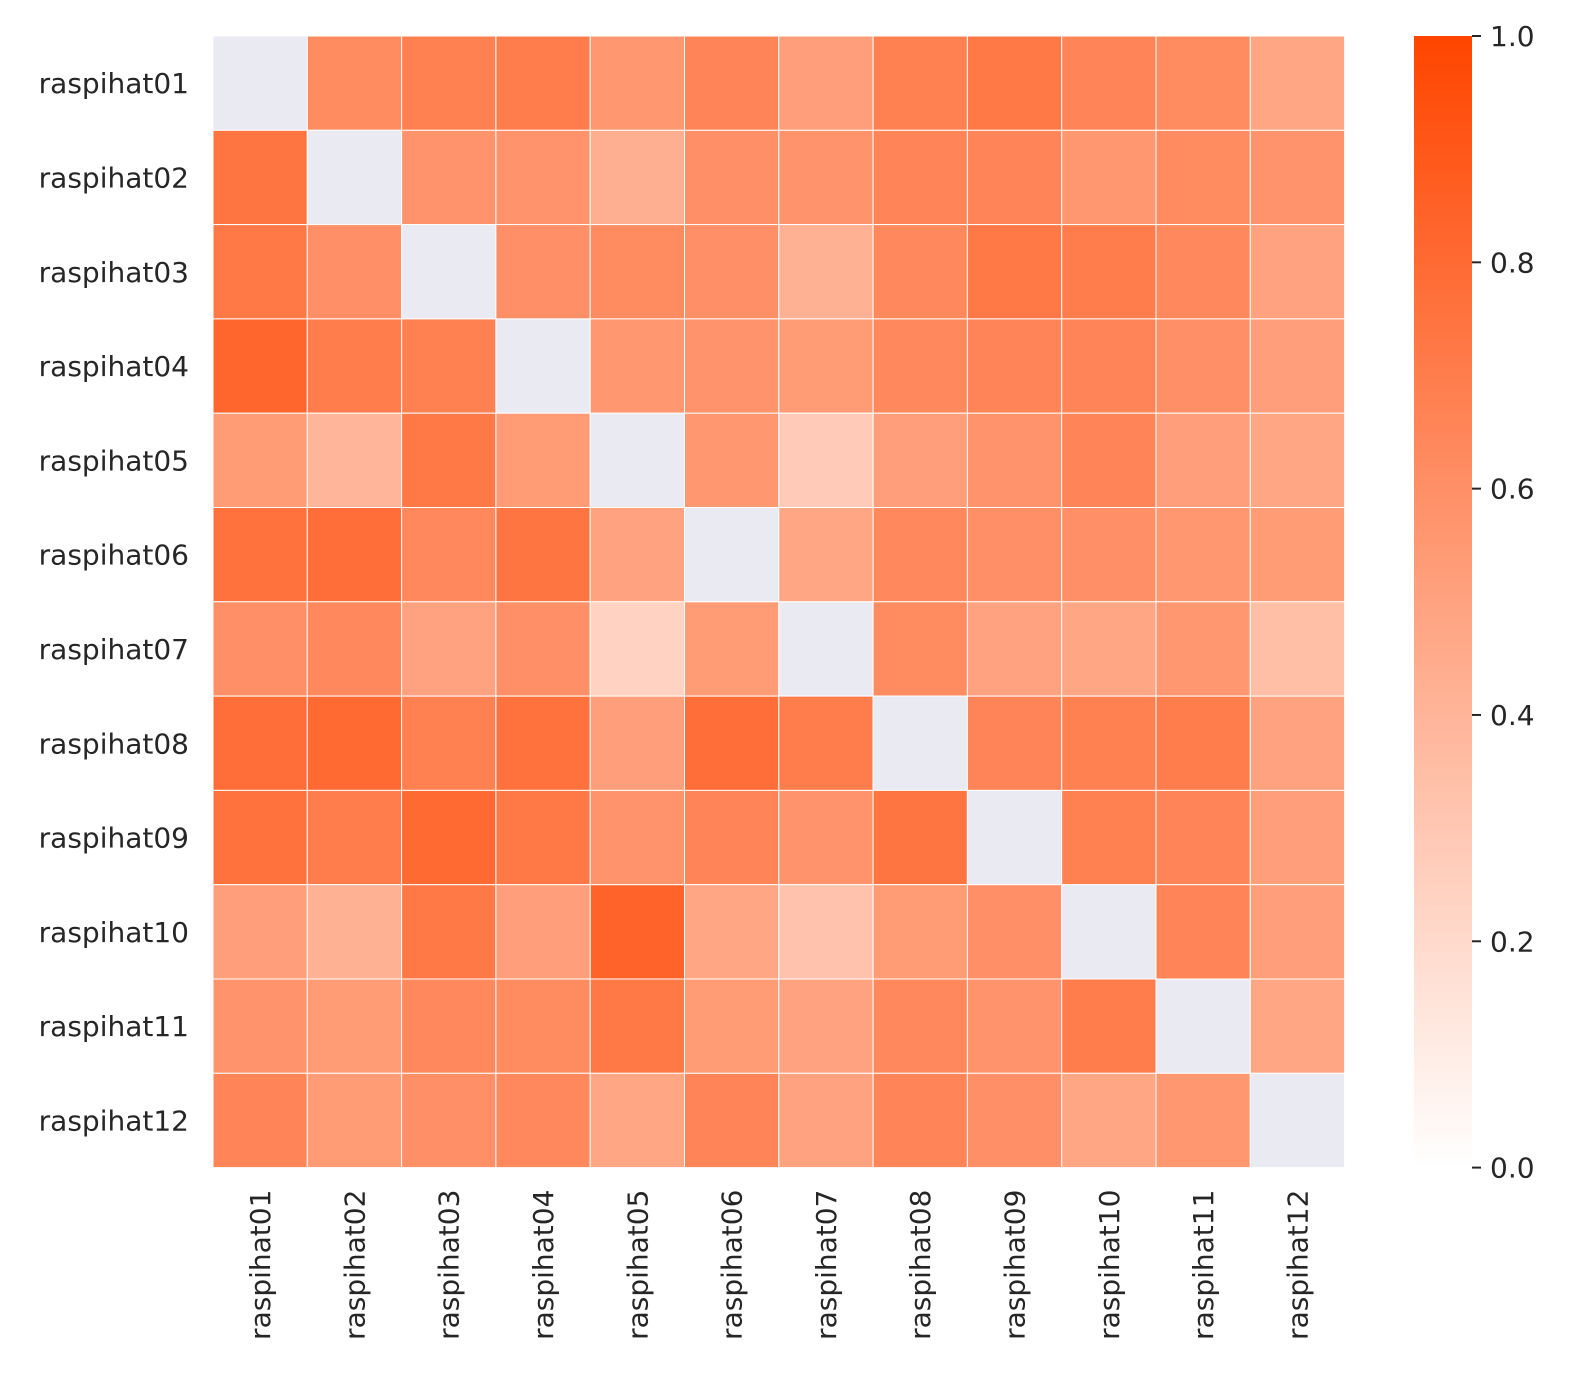  I want to click on column-label: raspihat03, so click(449, 1265).